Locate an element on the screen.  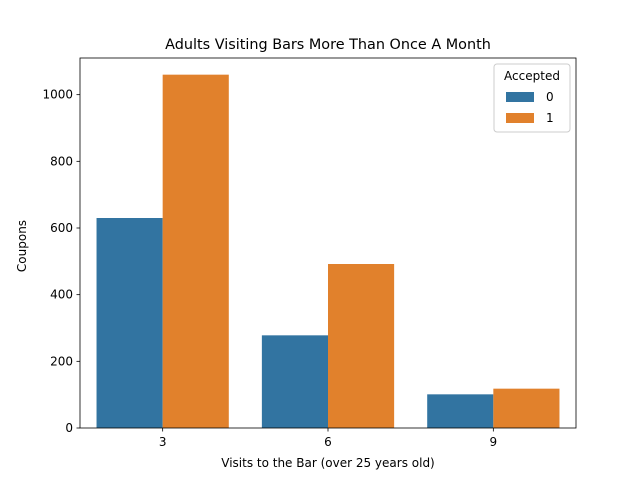
y-tick-label: 600 is located at coordinates (61, 228).